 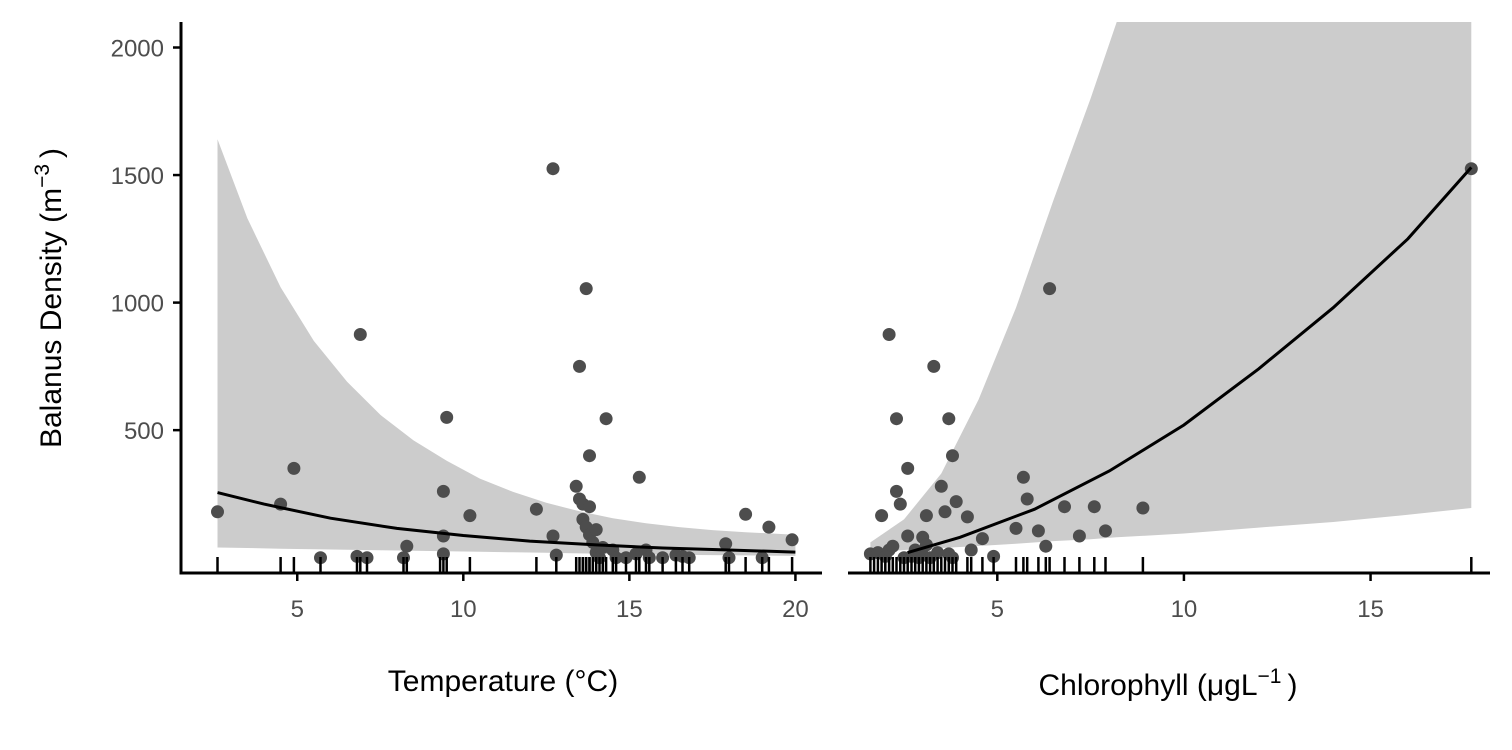 What do you see at coordinates (137, 304) in the screenshot?
I see `y-tick-label: 1000` at bounding box center [137, 304].